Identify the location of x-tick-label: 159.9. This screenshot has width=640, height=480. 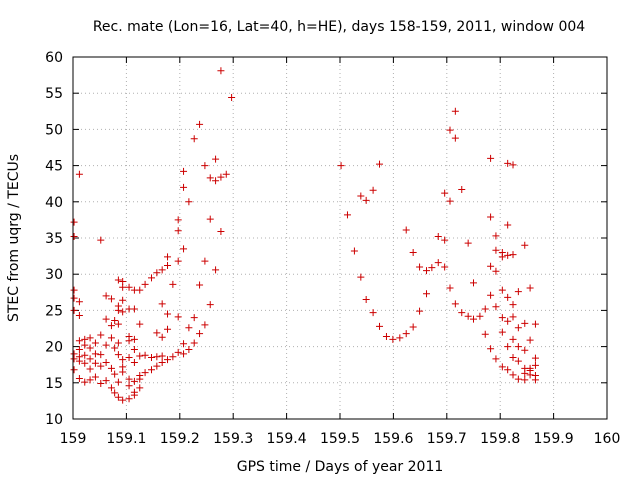
(554, 439).